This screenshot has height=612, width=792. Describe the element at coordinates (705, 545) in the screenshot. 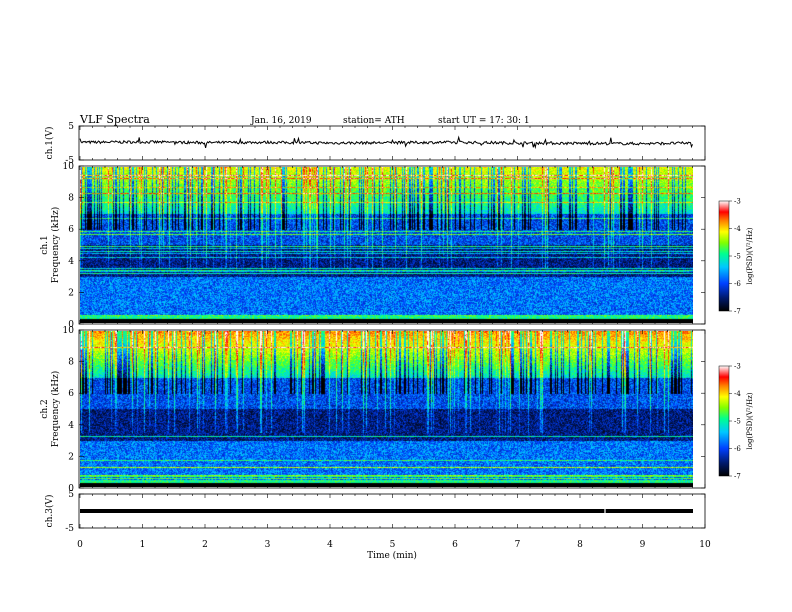

I see `x-tick-label: 10` at that location.